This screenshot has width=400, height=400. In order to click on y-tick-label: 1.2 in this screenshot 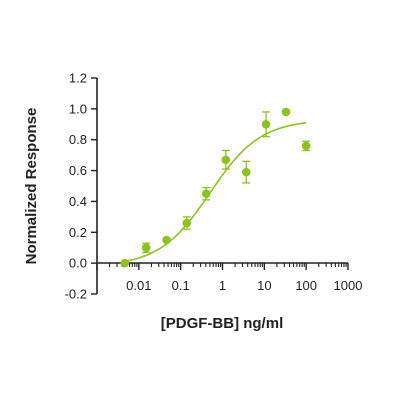, I will do `click(78, 78)`.